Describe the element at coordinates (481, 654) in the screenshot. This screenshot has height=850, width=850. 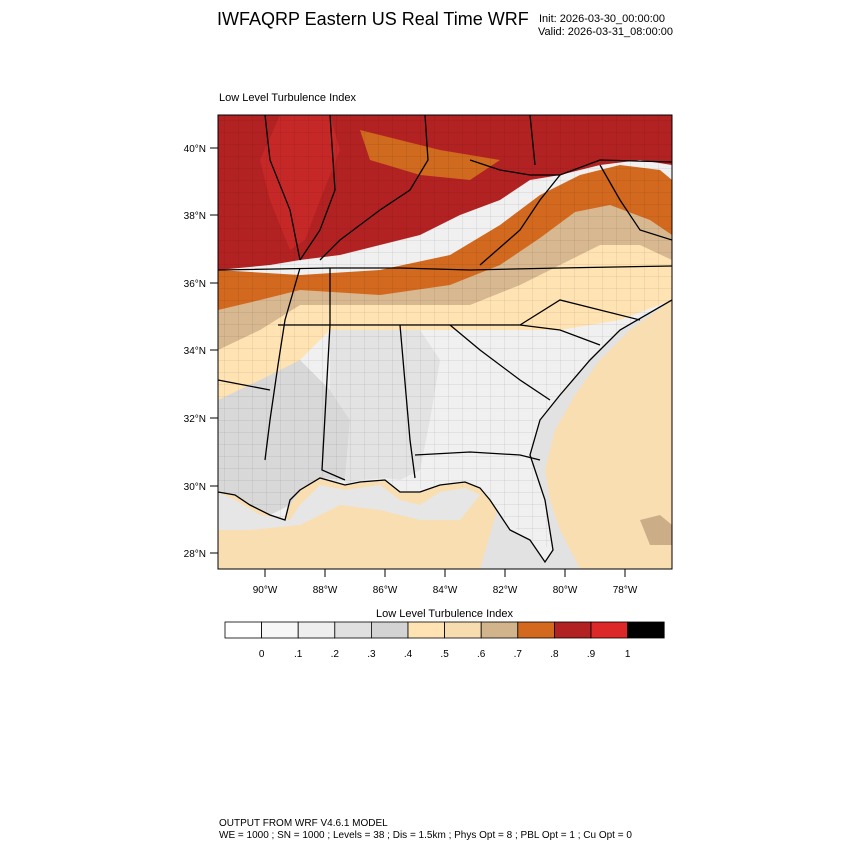
I see `colorbar-label: .6` at that location.